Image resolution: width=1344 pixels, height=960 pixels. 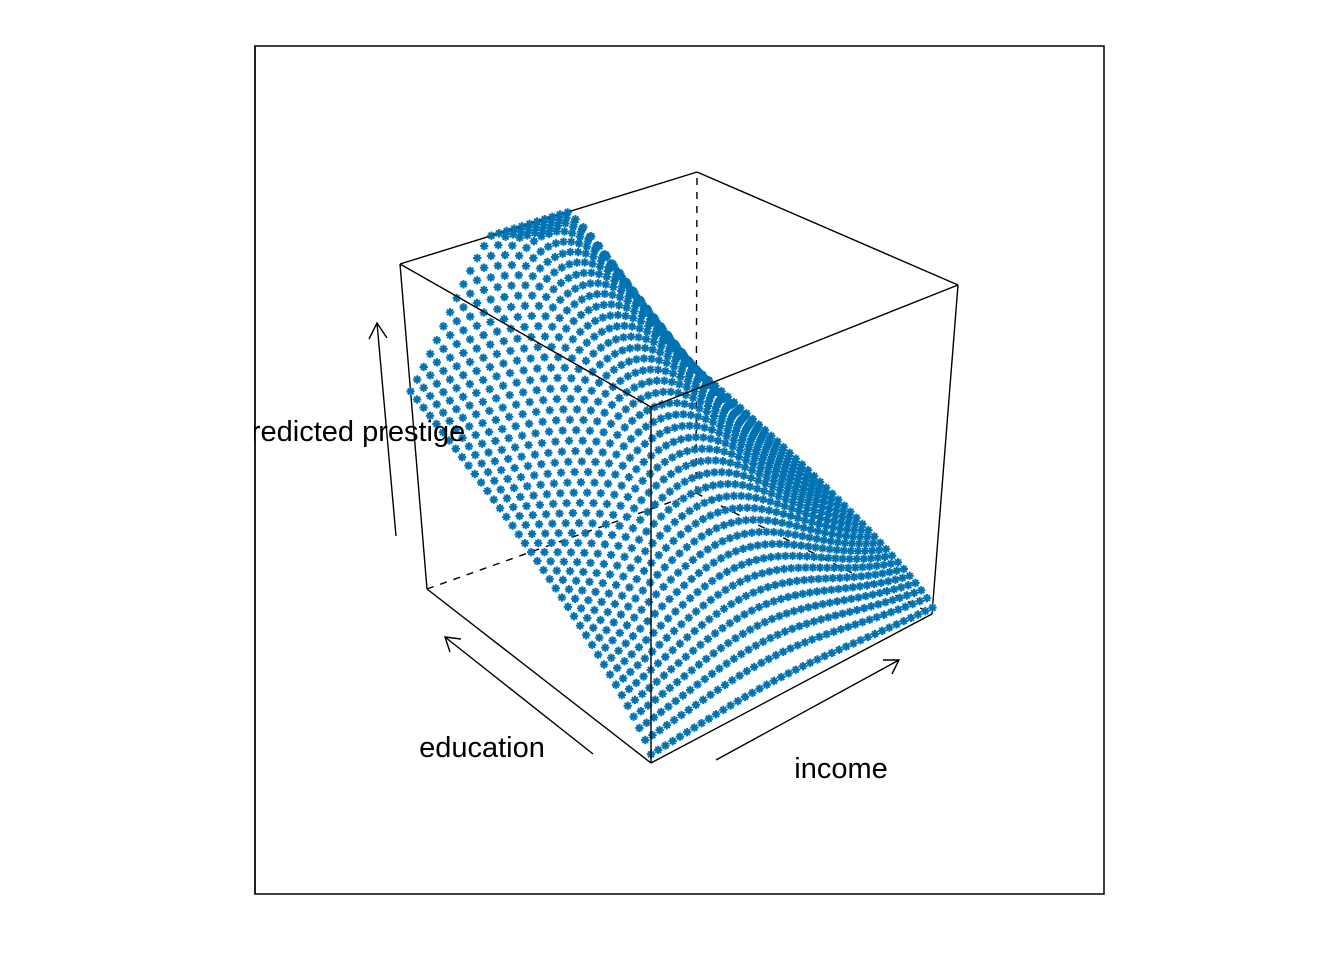 I want to click on x-axis-arrow, so click(x=808, y=710).